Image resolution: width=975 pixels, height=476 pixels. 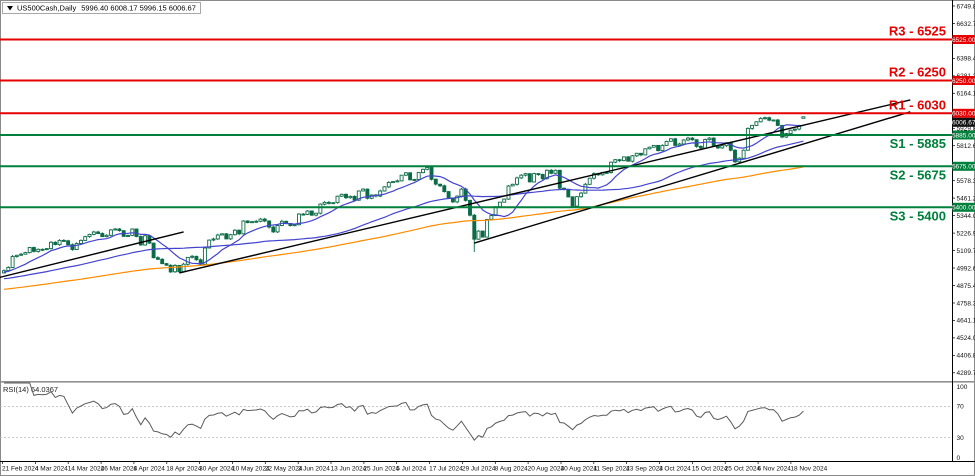 I want to click on date-label: 8 Apr 2024, so click(x=149, y=469).